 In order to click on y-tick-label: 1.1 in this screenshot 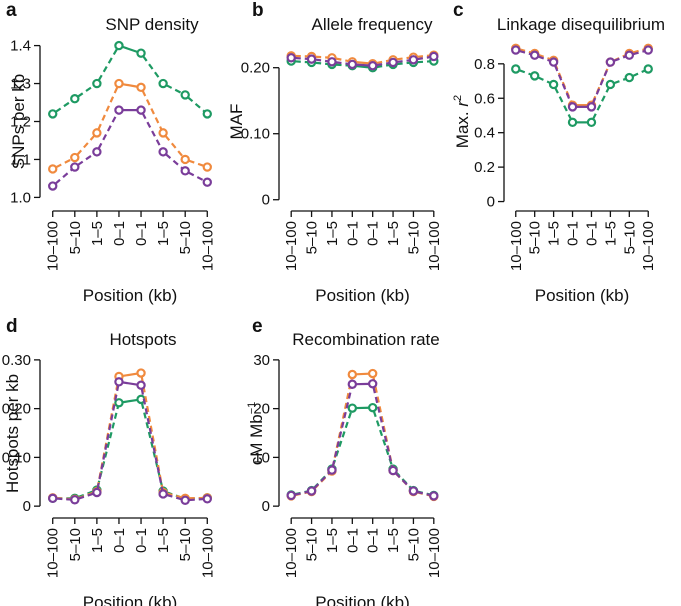, I will do `click(20, 159)`.